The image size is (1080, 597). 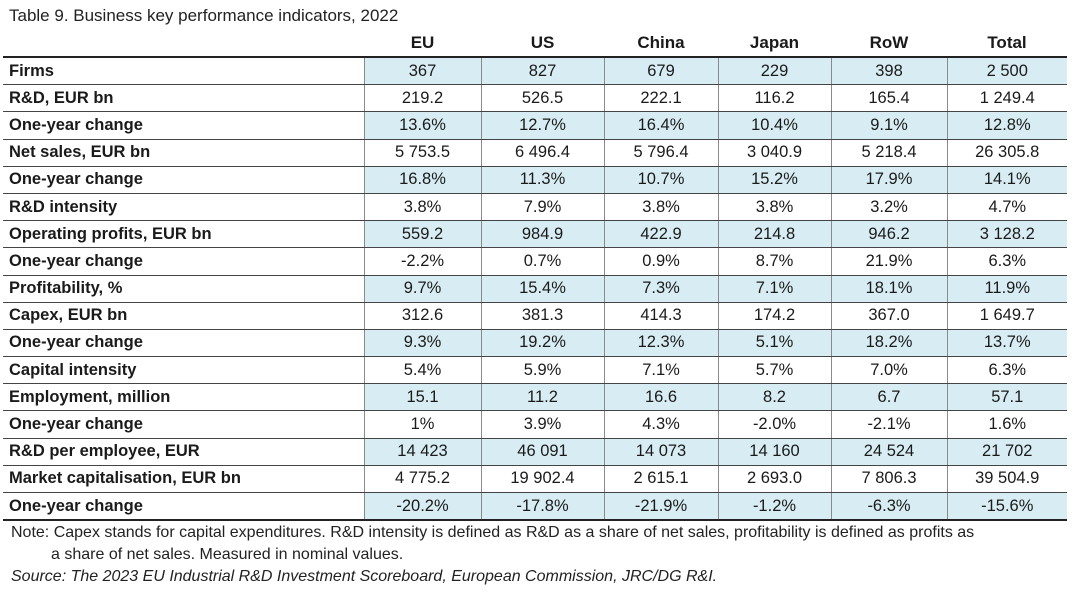 What do you see at coordinates (183, 153) in the screenshot?
I see `row-label: Net sales, EUR bn` at bounding box center [183, 153].